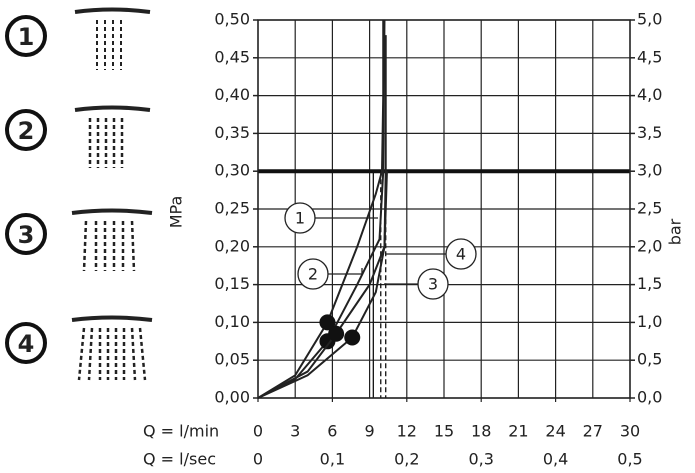 Image resolution: width=695 pixels, height=473 pixels. What do you see at coordinates (649, 359) in the screenshot?
I see `y2-tick-label: 0,5` at bounding box center [649, 359].